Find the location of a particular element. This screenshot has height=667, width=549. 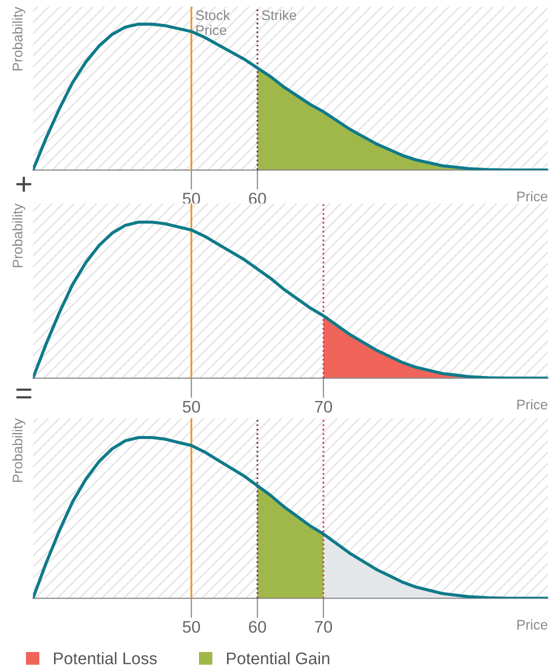

ref-line-label: Strike is located at coordinates (279, 15).